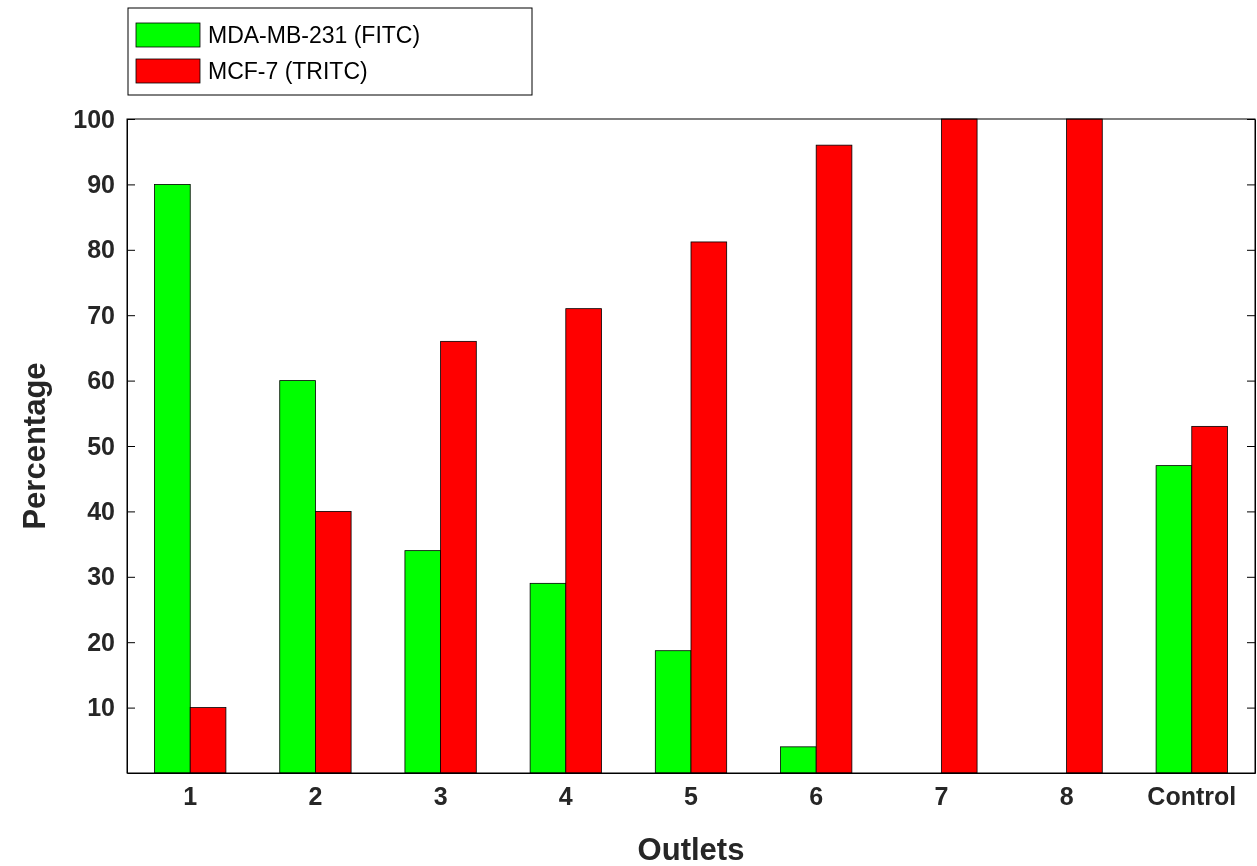 The height and width of the screenshot is (866, 1257). I want to click on x-tick-label: 5, so click(691, 795).